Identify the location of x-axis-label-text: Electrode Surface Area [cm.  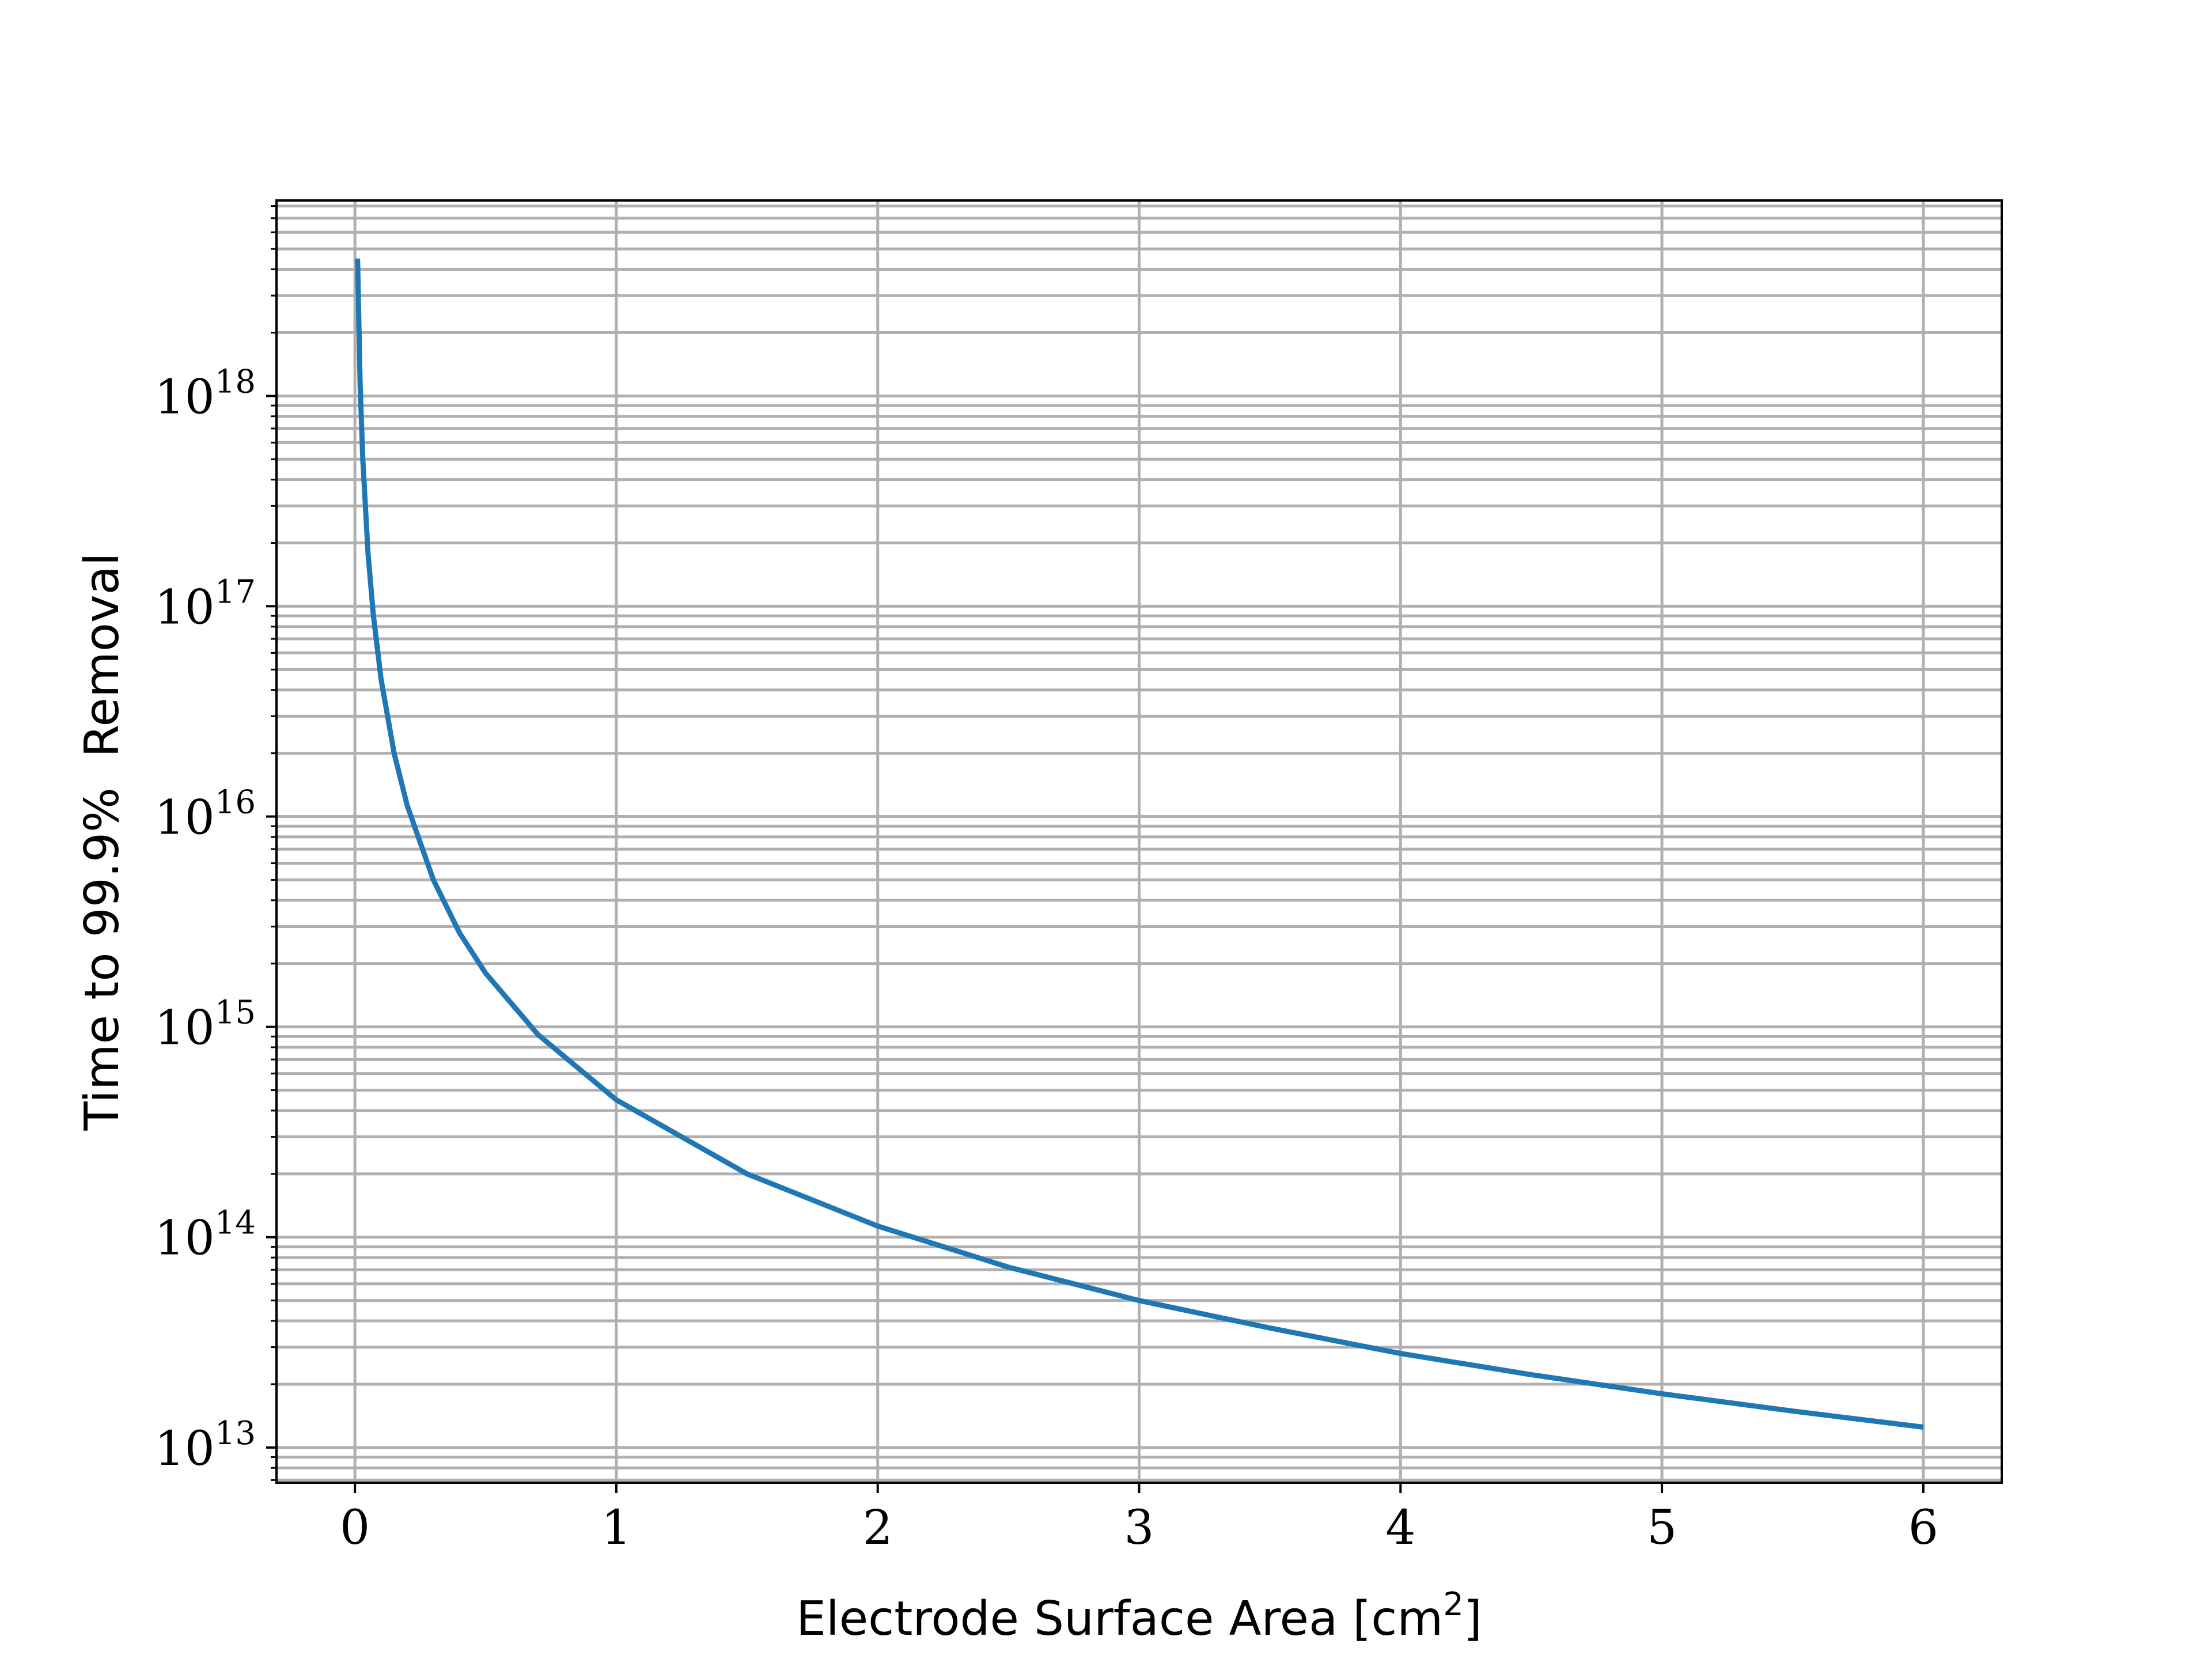
(1119, 1619).